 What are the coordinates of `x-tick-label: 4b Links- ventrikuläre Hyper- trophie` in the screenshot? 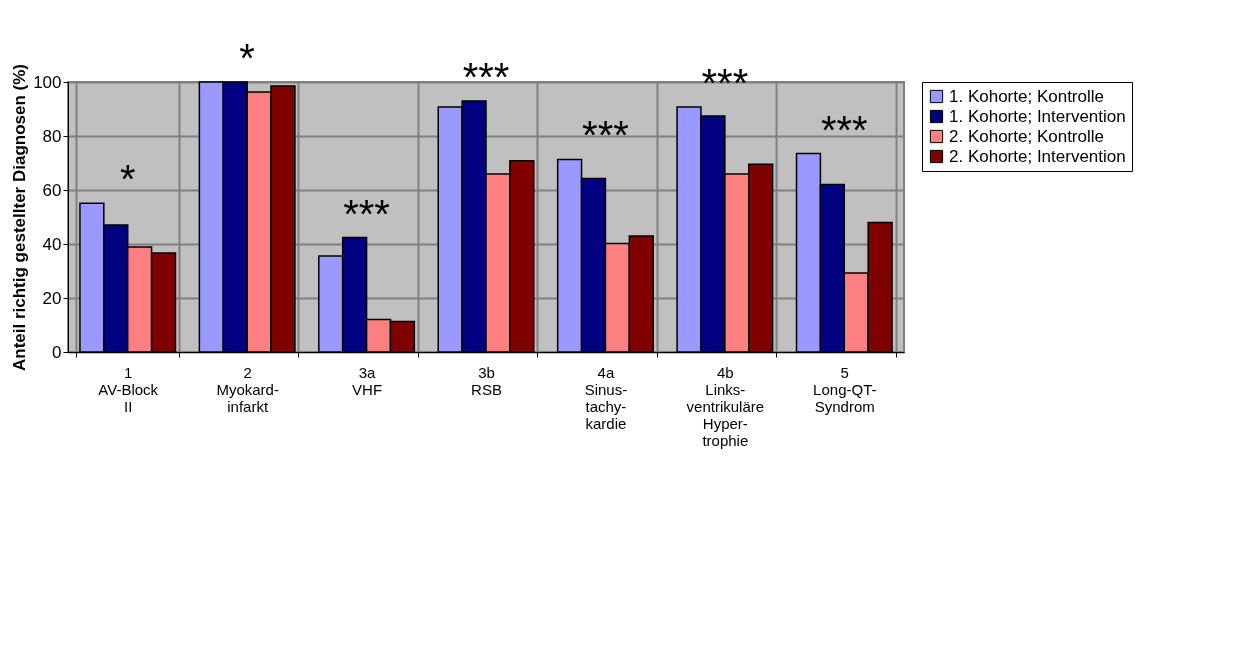 It's located at (725, 406).